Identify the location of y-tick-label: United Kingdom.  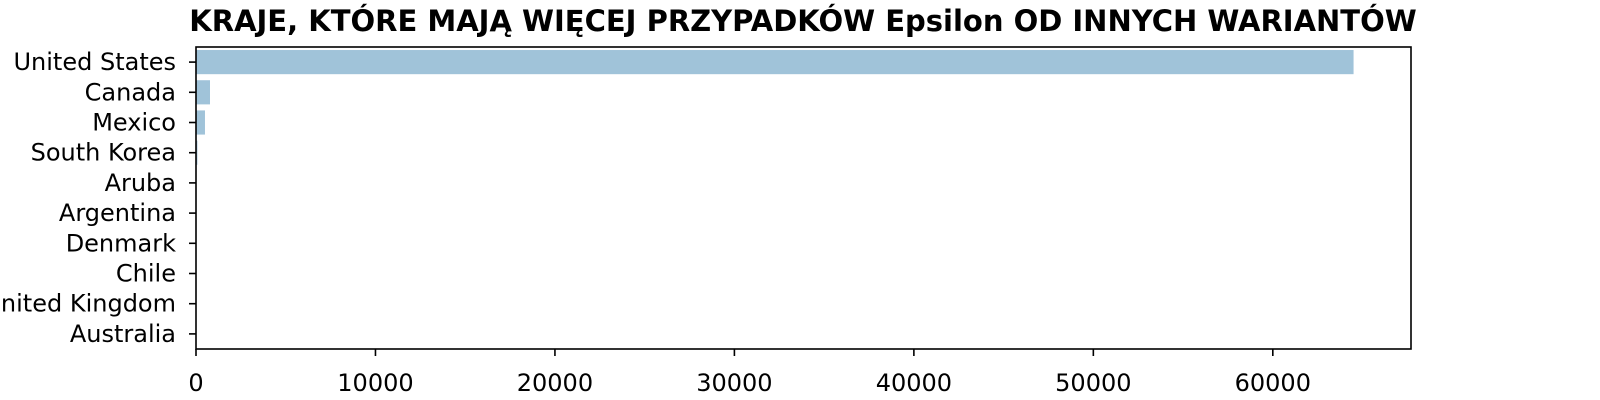
(88, 304).